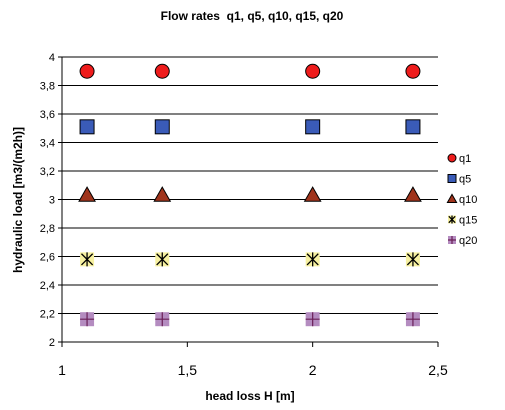  What do you see at coordinates (18, 200) in the screenshot?
I see `y-axis-title: hydraulic load [m3/(m2h)]` at bounding box center [18, 200].